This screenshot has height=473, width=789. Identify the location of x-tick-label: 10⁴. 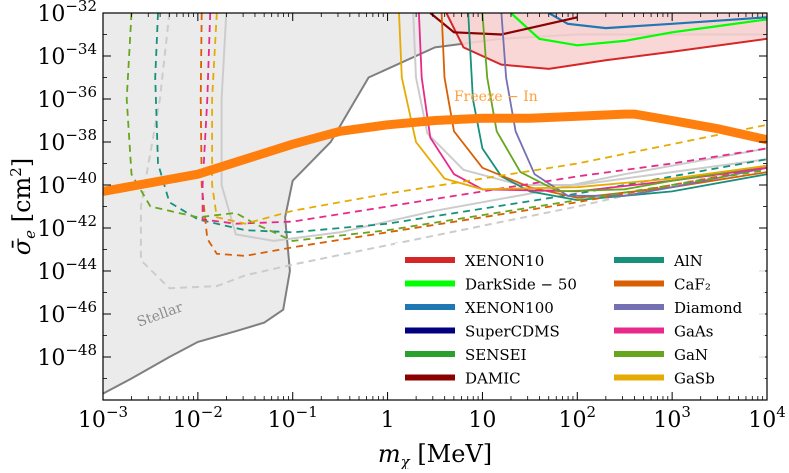
(767, 418).